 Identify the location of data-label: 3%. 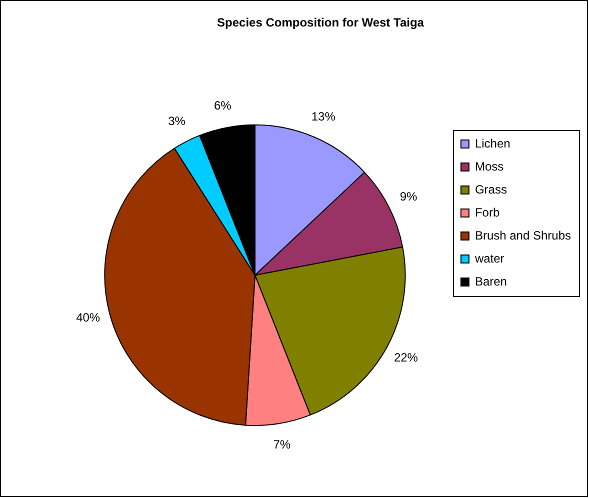
(177, 121).